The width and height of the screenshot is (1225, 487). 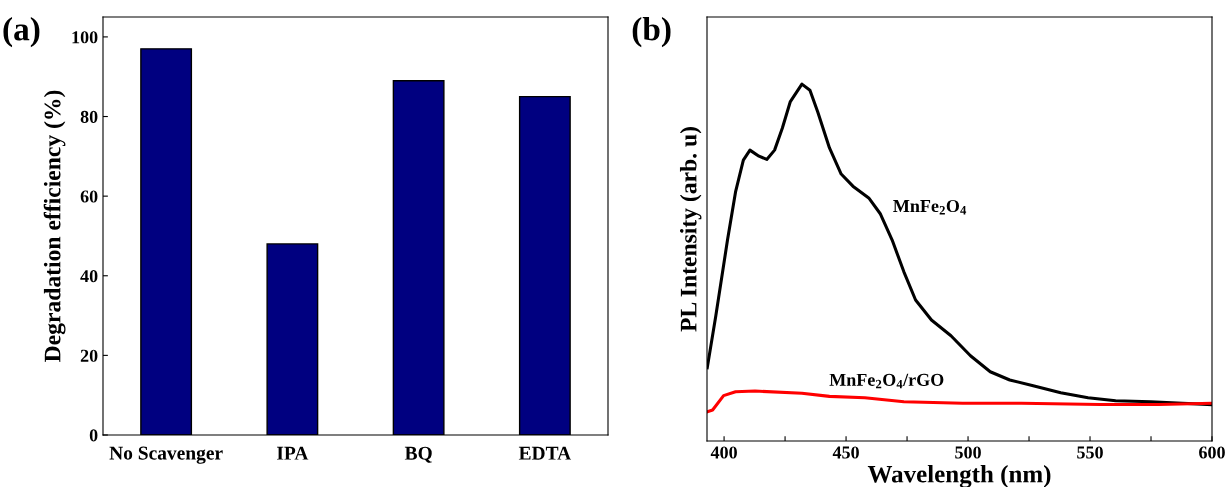 What do you see at coordinates (1212, 452) in the screenshot?
I see `x-tick-label: 600` at bounding box center [1212, 452].